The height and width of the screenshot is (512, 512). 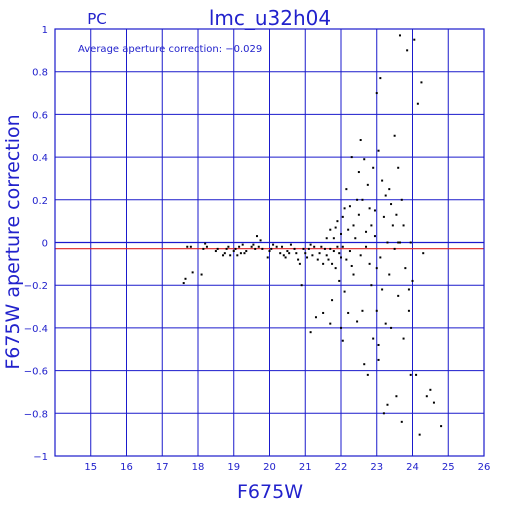 What do you see at coordinates (40, 457) in the screenshot?
I see `y-tick-label: −1` at bounding box center [40, 457].